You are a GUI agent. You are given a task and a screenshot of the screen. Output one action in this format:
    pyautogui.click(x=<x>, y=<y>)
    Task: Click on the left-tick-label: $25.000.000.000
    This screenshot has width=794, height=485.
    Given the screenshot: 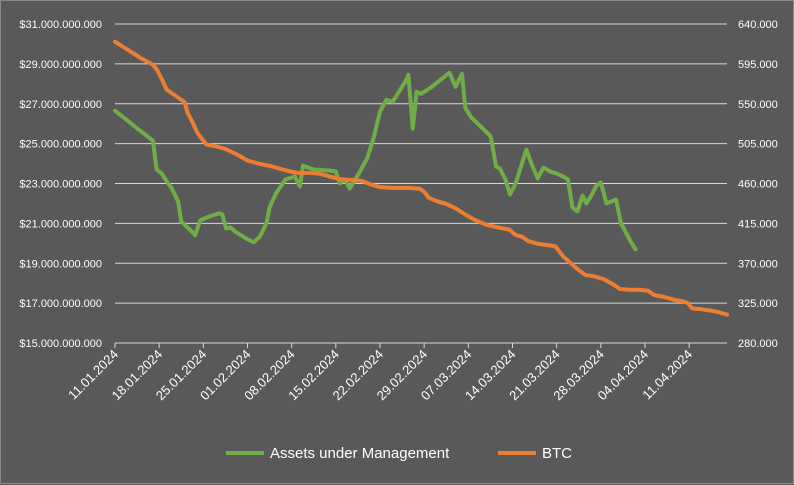 What is the action you would take?
    pyautogui.click(x=60, y=145)
    